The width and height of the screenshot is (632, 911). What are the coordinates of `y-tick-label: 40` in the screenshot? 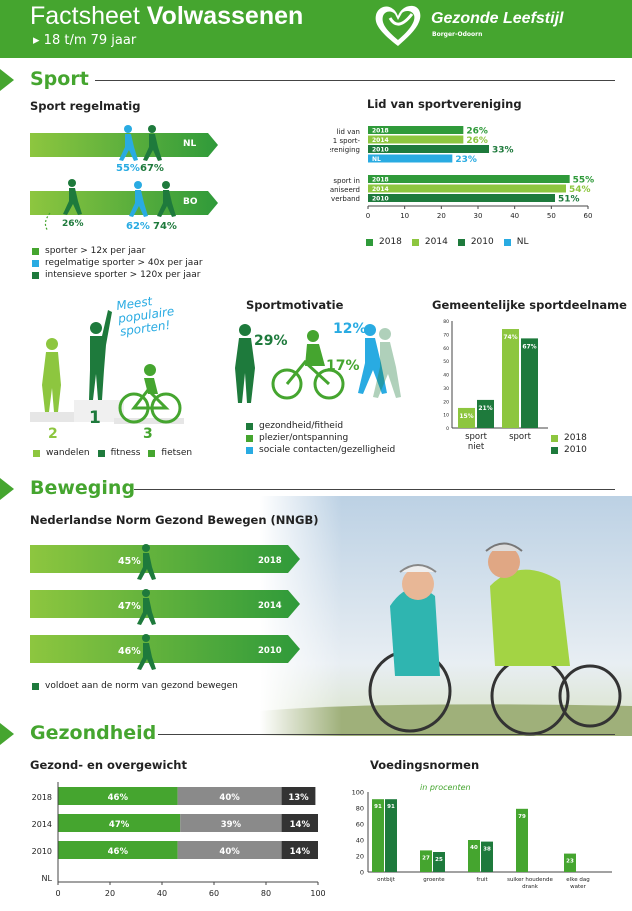 It's located at (446, 376).